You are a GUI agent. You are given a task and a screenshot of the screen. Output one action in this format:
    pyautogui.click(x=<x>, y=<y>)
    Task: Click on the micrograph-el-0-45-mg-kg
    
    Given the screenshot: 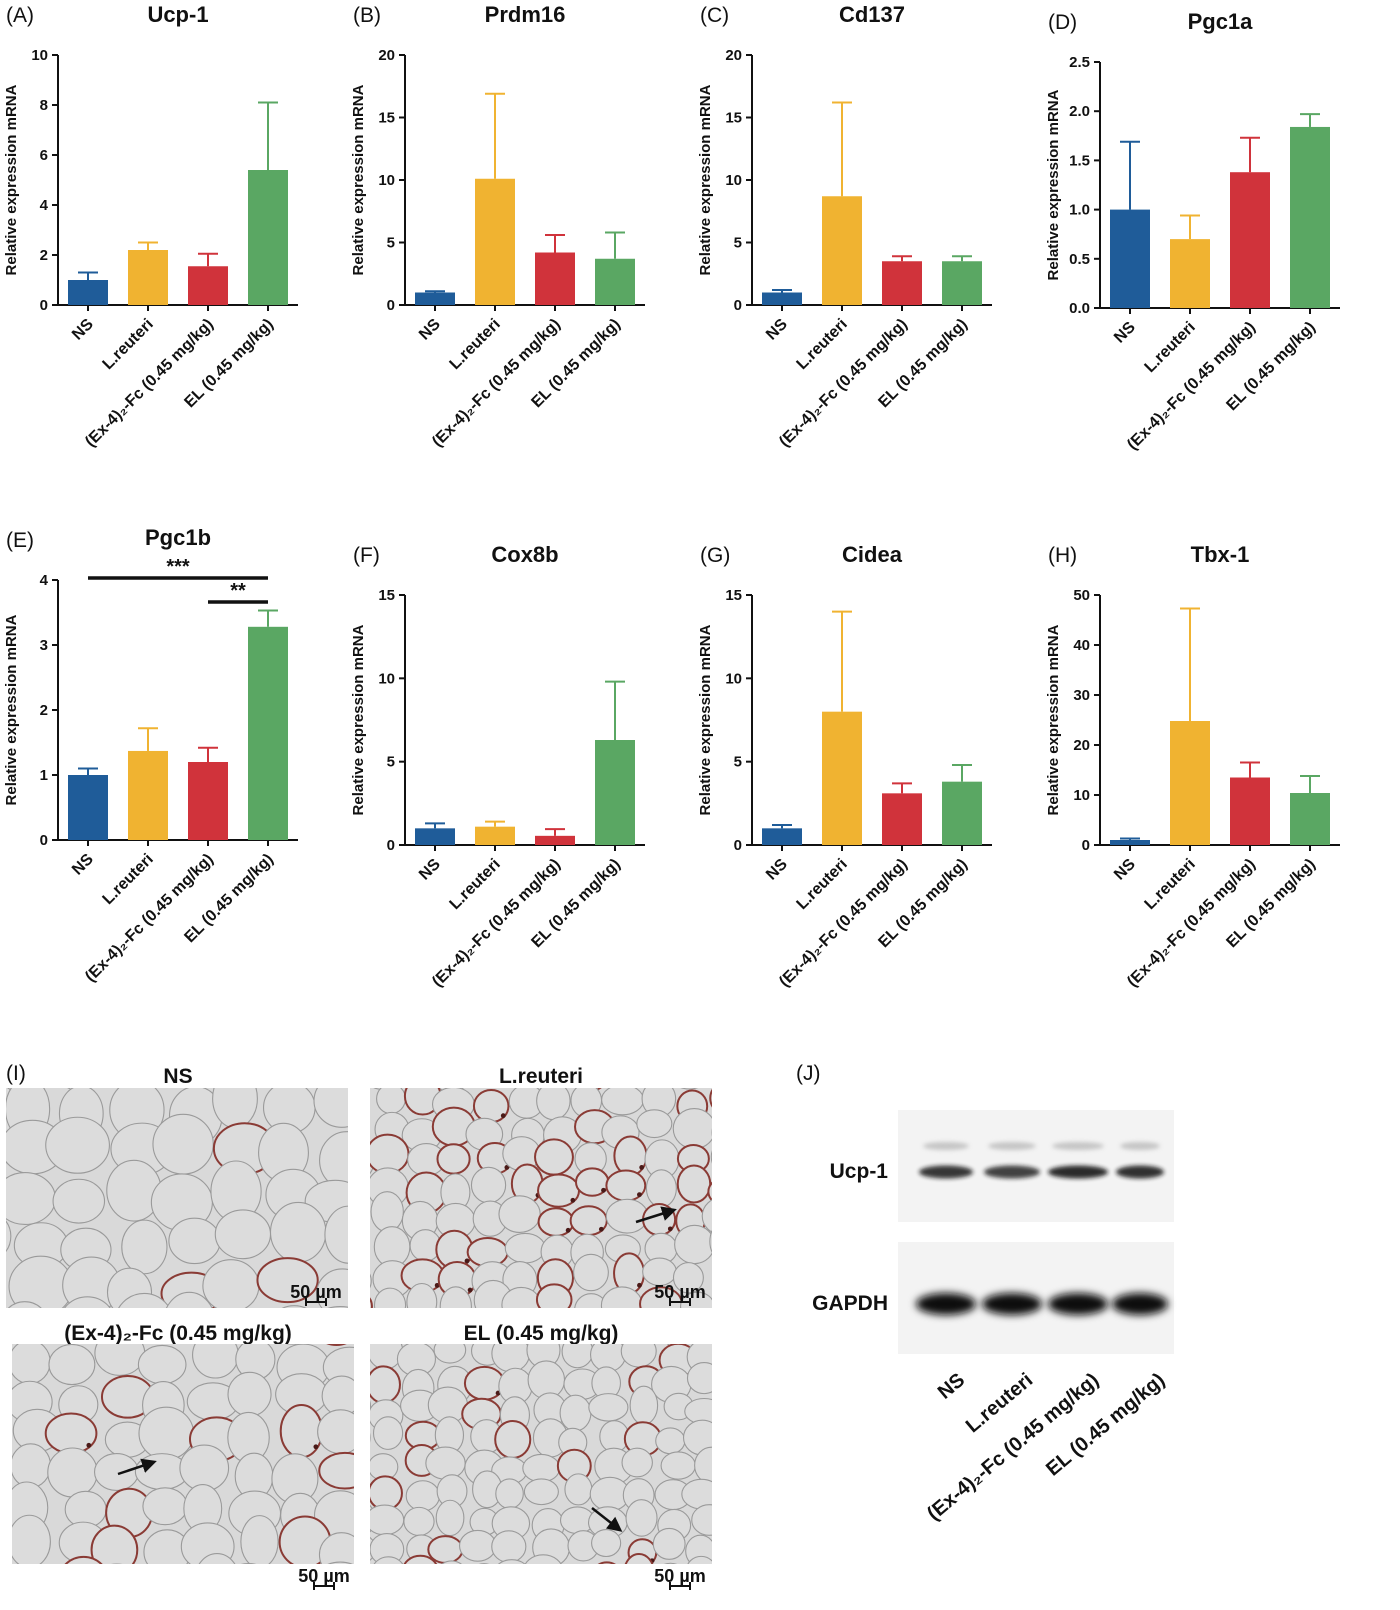 What is the action you would take?
    pyautogui.click(x=541, y=1454)
    